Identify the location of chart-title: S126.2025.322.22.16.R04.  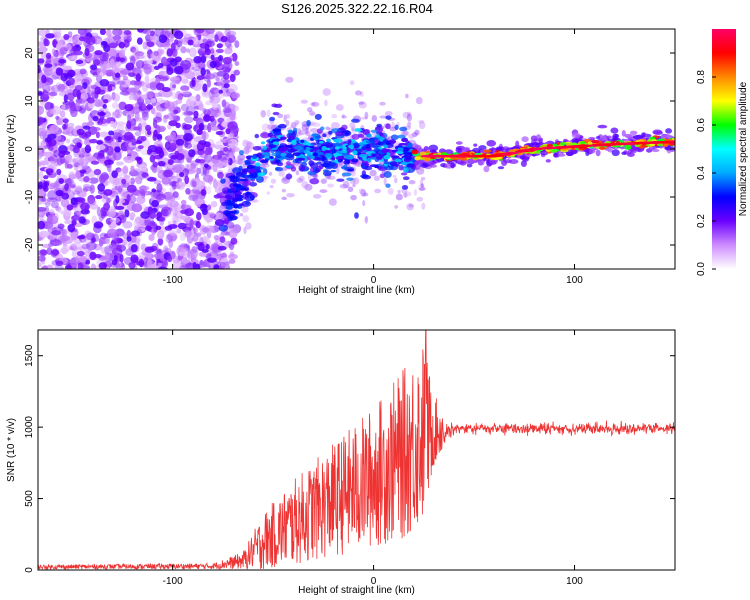
(357, 8).